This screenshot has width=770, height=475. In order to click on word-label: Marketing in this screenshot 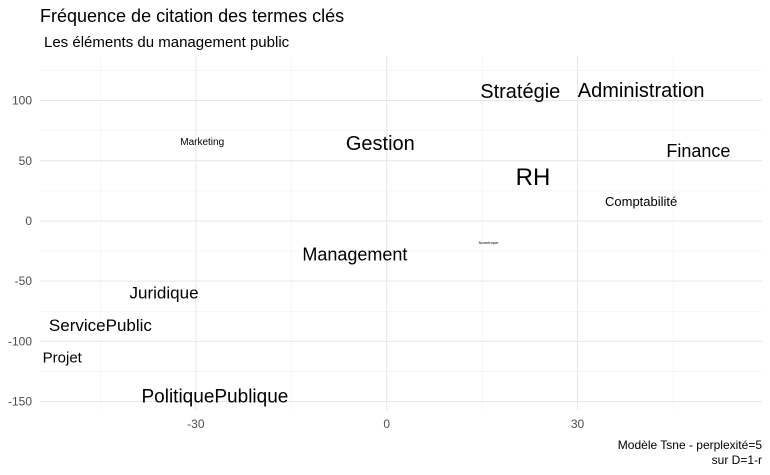, I will do `click(202, 142)`.